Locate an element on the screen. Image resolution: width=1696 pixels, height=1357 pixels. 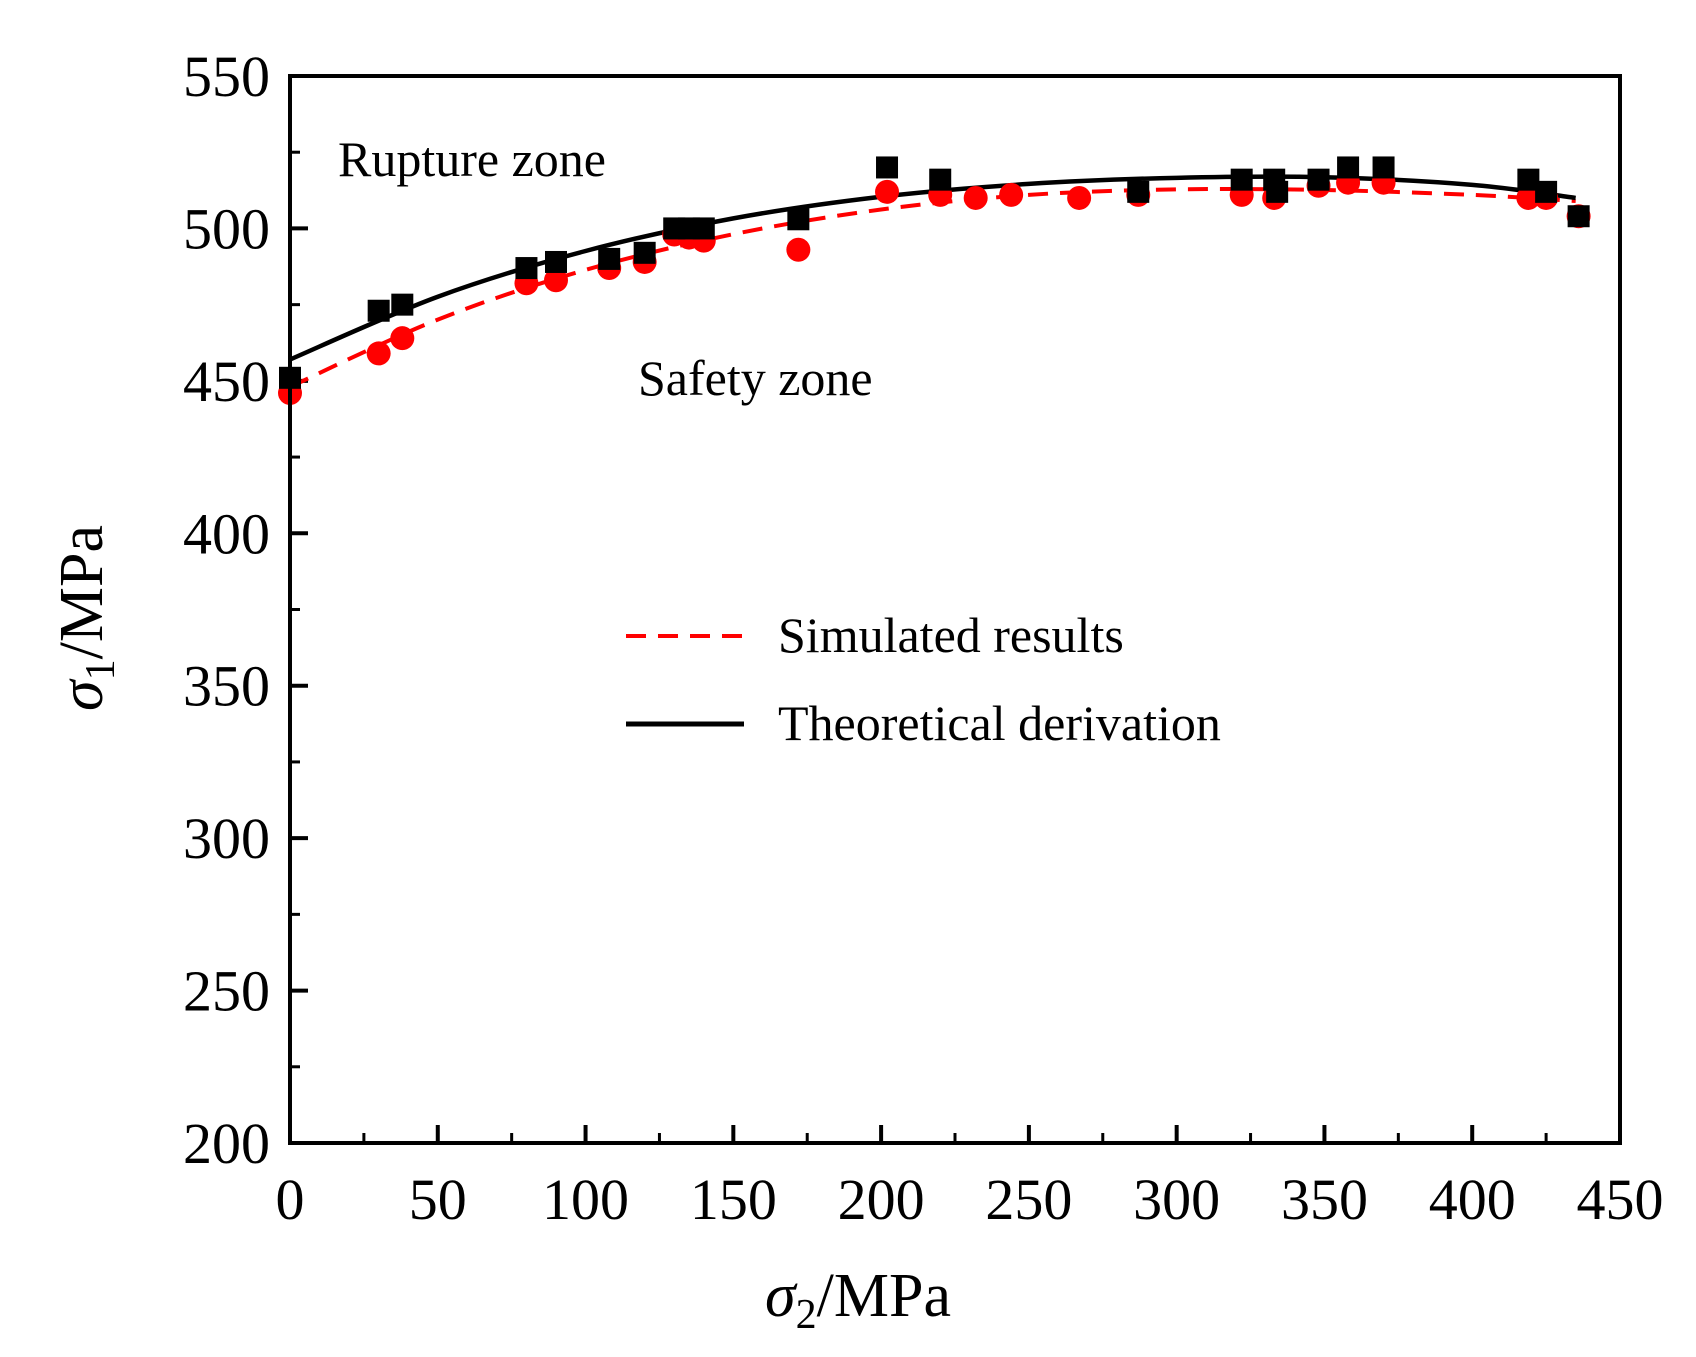
y-axis-title: σ1/MPa is located at coordinates (86, 618).